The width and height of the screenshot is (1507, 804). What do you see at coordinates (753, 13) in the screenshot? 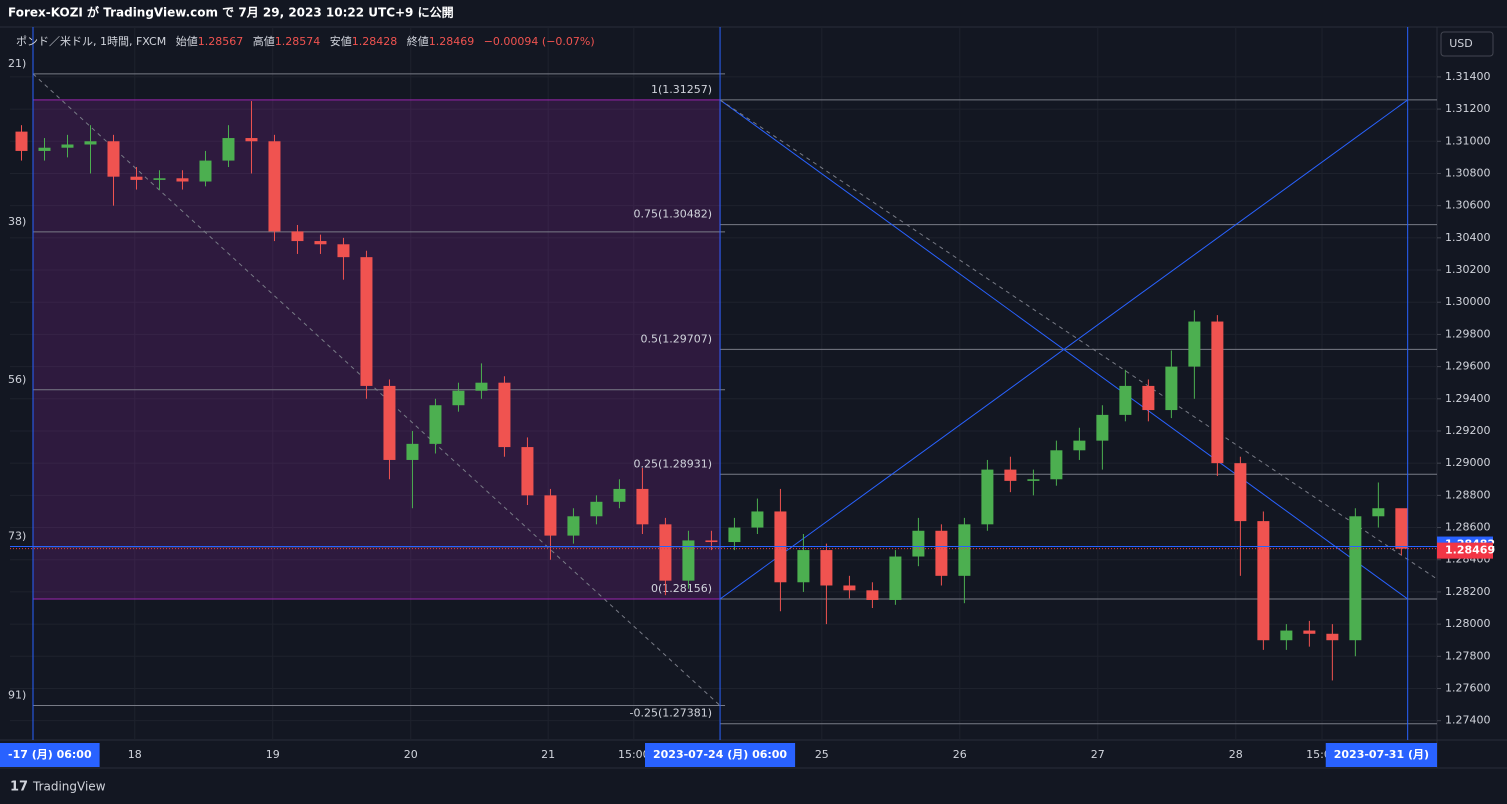
I see `header-bar` at bounding box center [753, 13].